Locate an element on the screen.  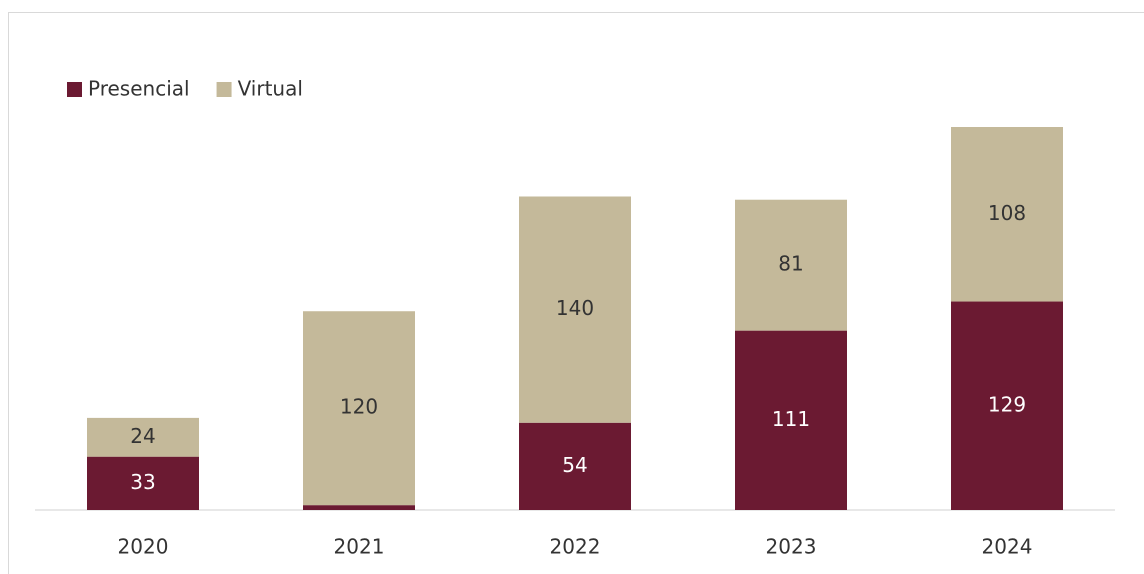
data-label: 108 is located at coordinates (1007, 213).